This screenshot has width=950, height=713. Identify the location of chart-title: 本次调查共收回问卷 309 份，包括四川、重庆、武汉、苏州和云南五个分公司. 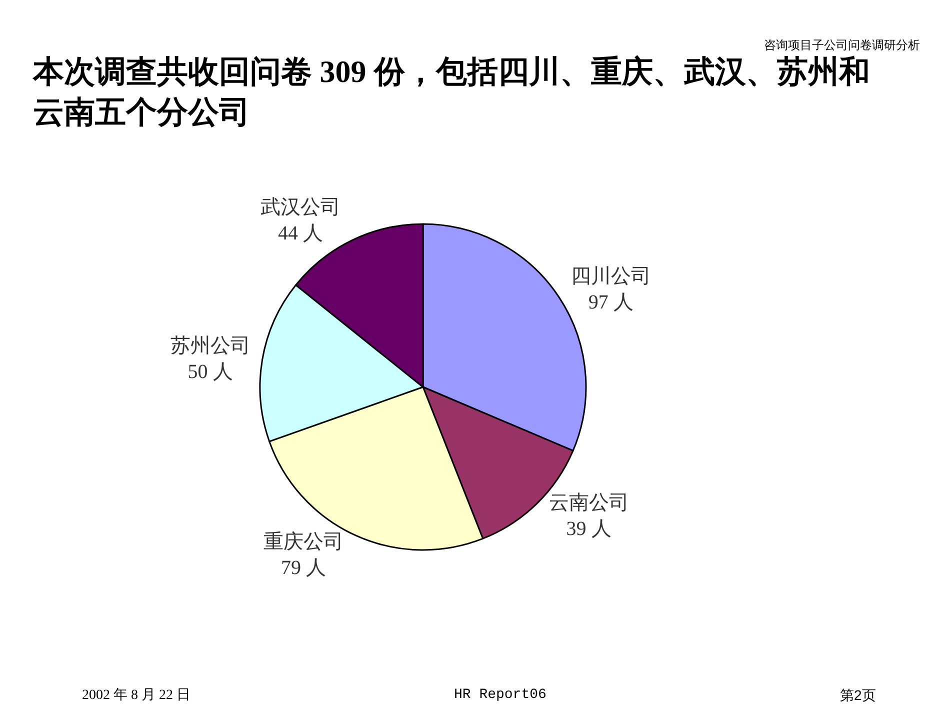
(451, 92).